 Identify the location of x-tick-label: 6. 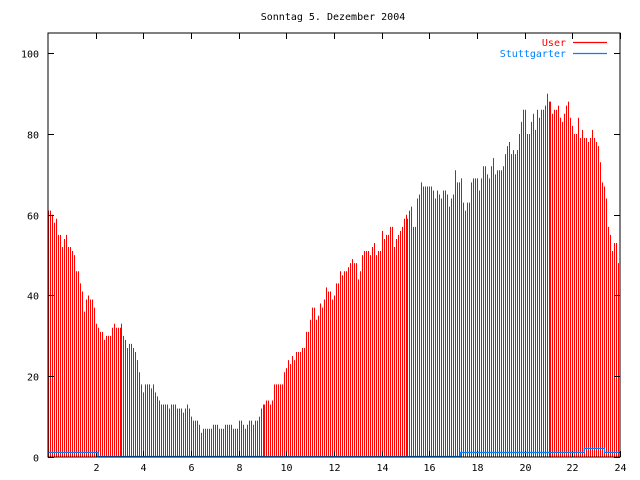
(191, 468).